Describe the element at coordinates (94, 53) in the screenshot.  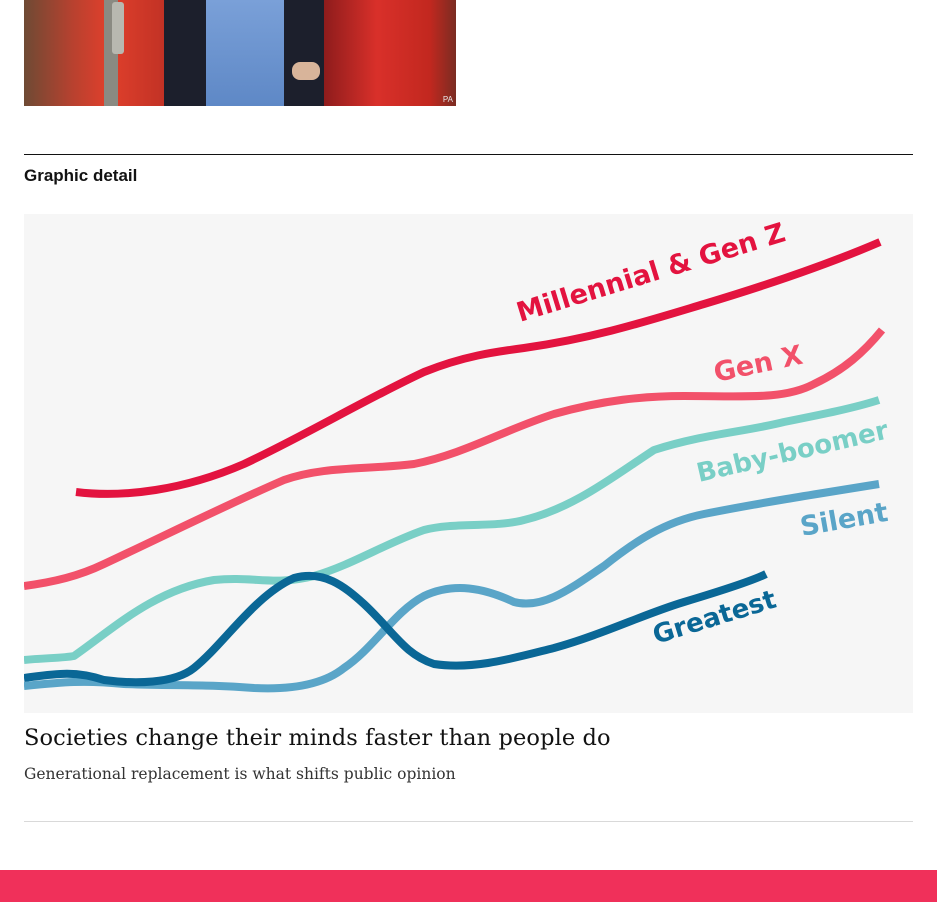
I see `photo-door-left` at that location.